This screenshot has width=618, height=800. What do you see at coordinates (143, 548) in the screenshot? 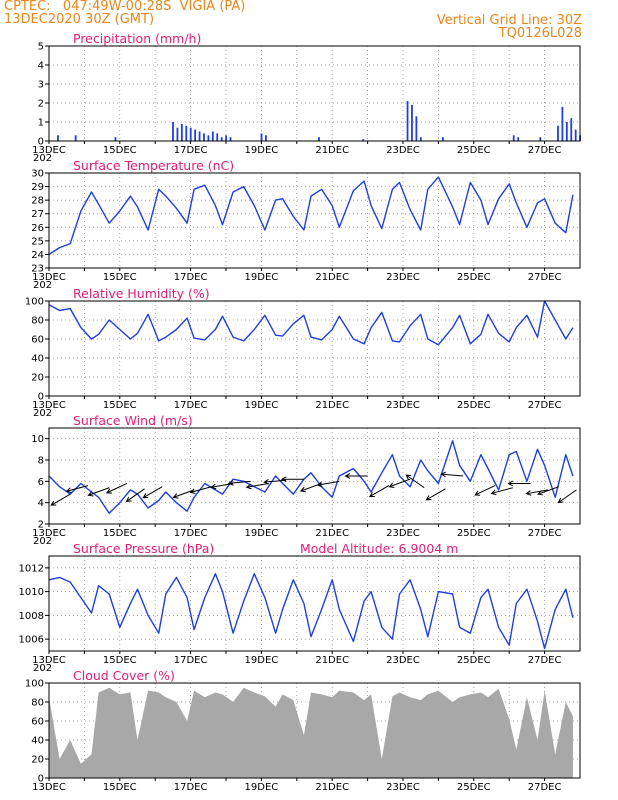
I see `panel-title: Surface Pressure (hPa)` at bounding box center [143, 548].